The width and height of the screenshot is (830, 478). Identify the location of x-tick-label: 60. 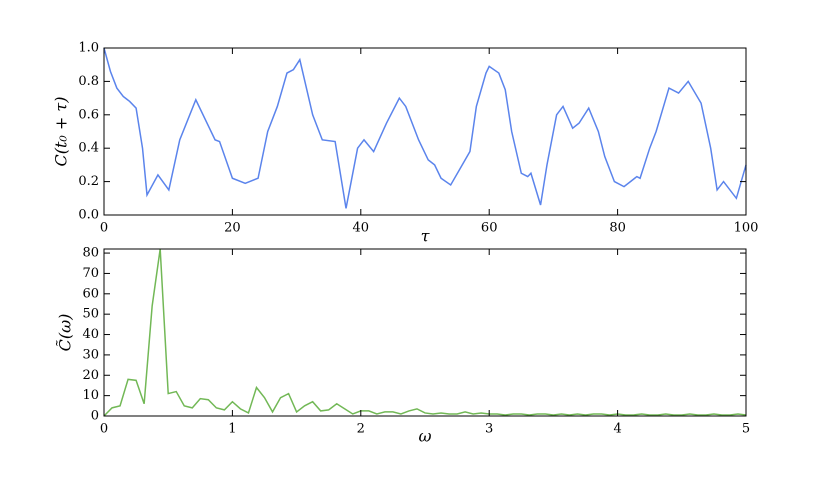
(489, 228).